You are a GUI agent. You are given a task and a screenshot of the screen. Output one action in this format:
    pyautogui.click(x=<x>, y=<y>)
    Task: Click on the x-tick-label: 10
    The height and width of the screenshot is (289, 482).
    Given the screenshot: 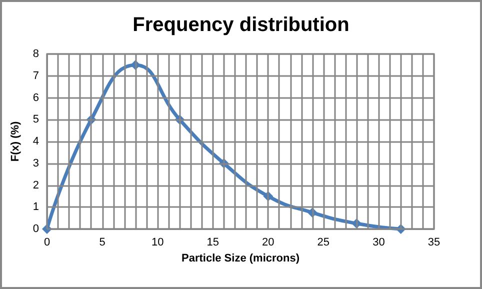 What is the action you would take?
    pyautogui.click(x=157, y=242)
    